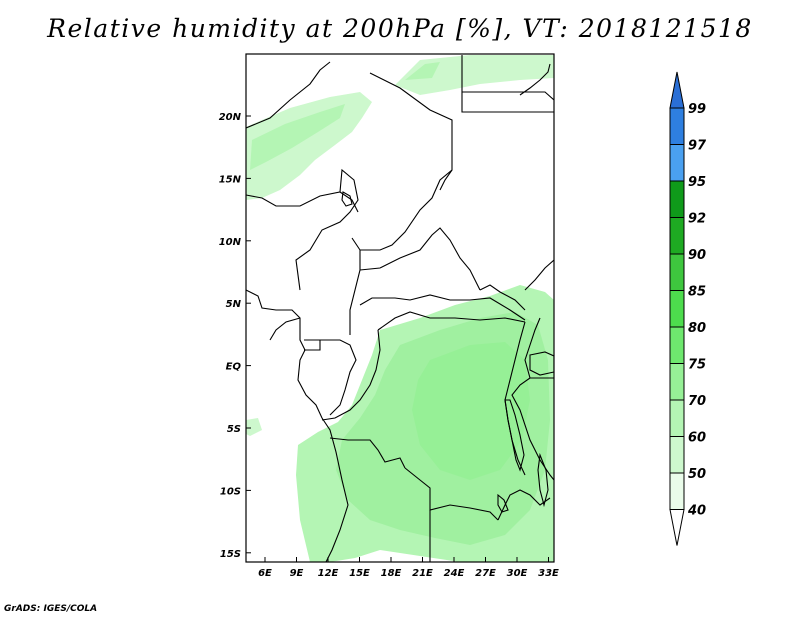 This screenshot has width=800, height=618. Describe the element at coordinates (367, 453) in the screenshot. I see `border-angola-north` at that location.